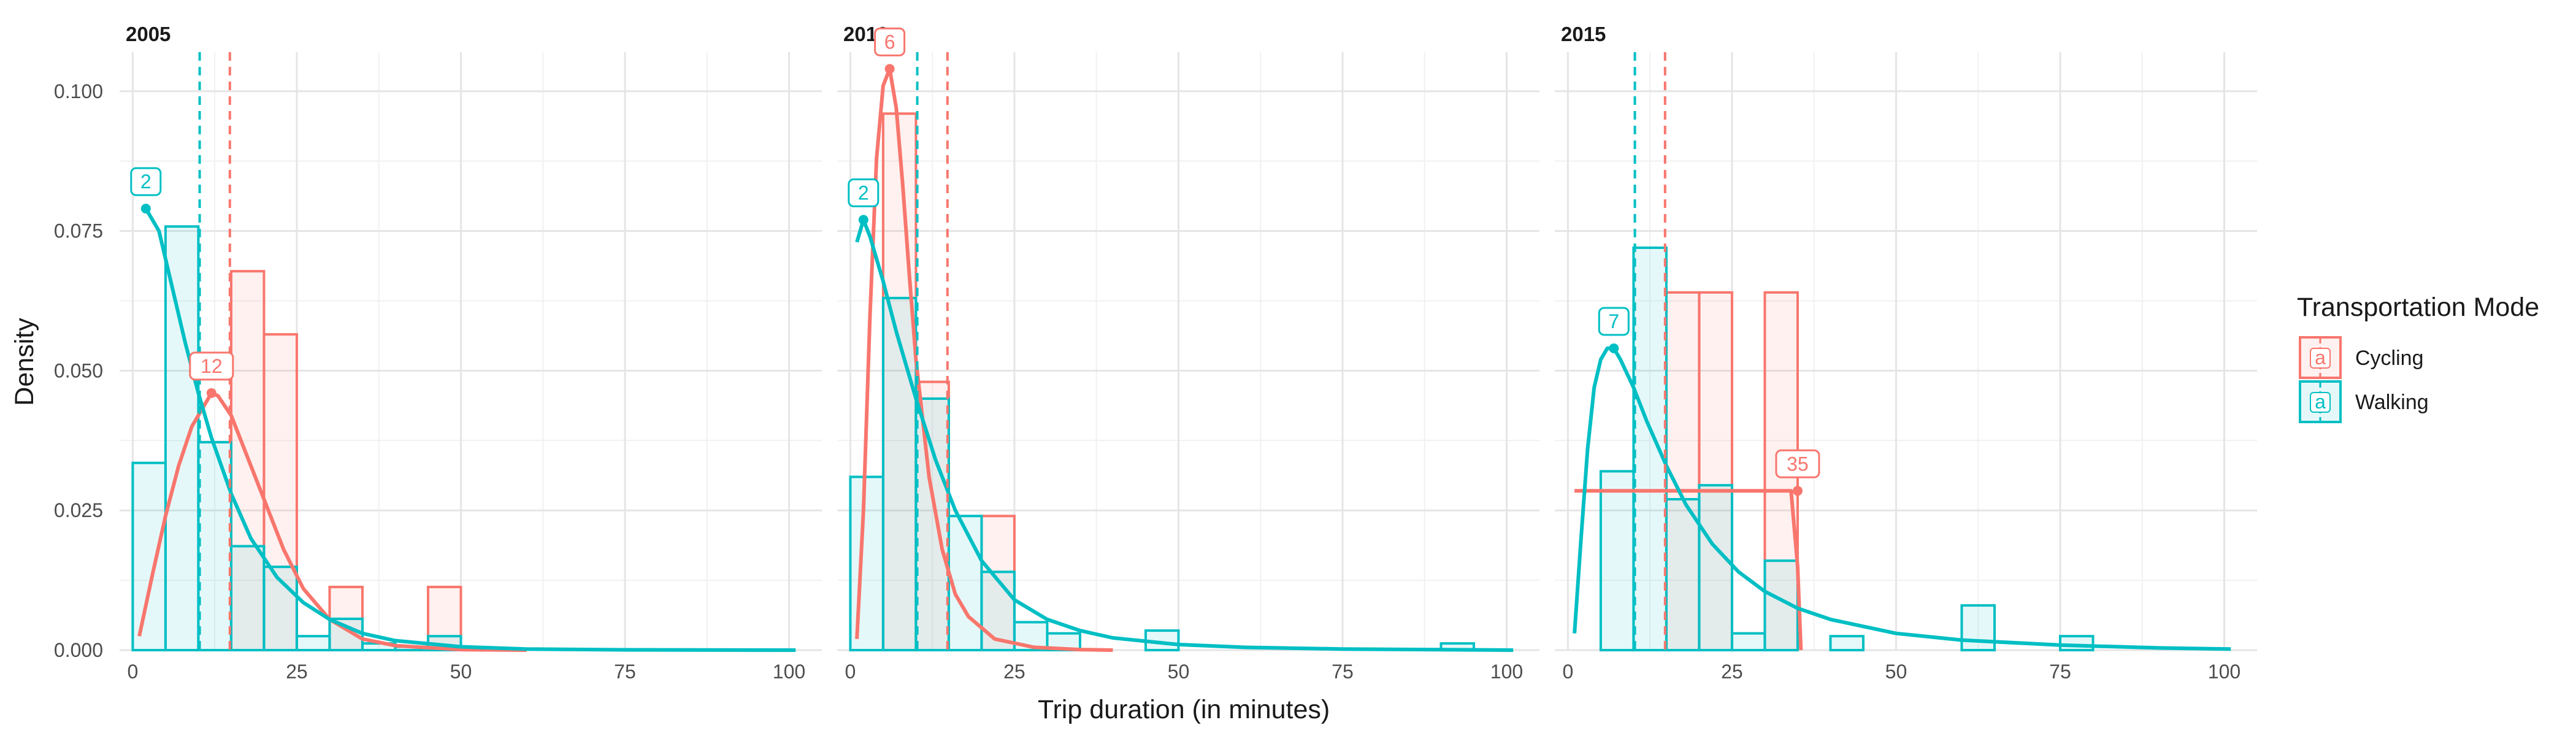 The height and width of the screenshot is (736, 2576). What do you see at coordinates (332, 521) in the screenshot?
I see `density-curve-cycling` at bounding box center [332, 521].